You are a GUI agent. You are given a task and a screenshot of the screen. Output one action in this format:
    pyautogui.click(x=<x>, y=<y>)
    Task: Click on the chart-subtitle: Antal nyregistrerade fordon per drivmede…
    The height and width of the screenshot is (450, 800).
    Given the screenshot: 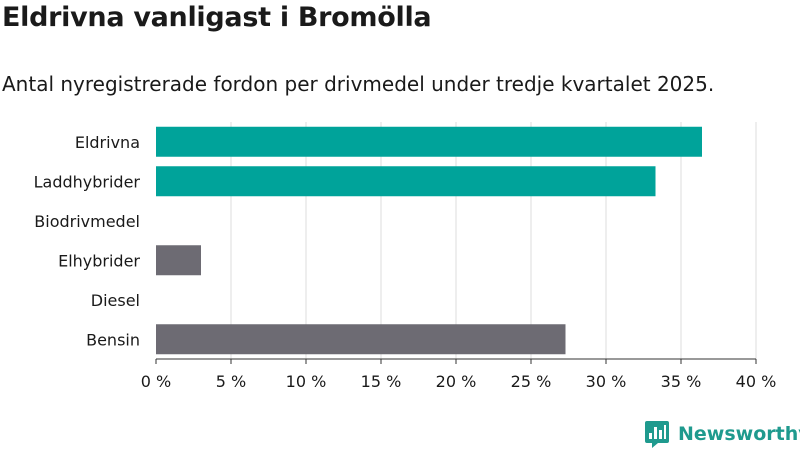 What is the action you would take?
    pyautogui.click(x=358, y=84)
    